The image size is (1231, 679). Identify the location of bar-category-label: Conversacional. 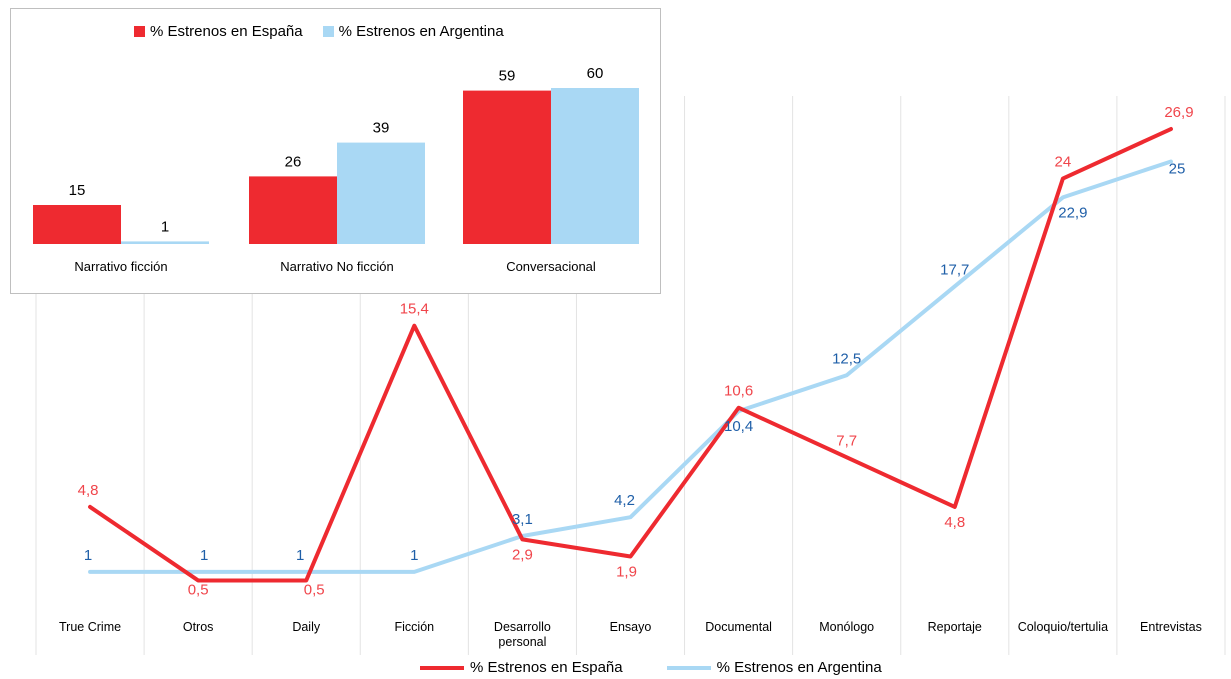
(551, 266).